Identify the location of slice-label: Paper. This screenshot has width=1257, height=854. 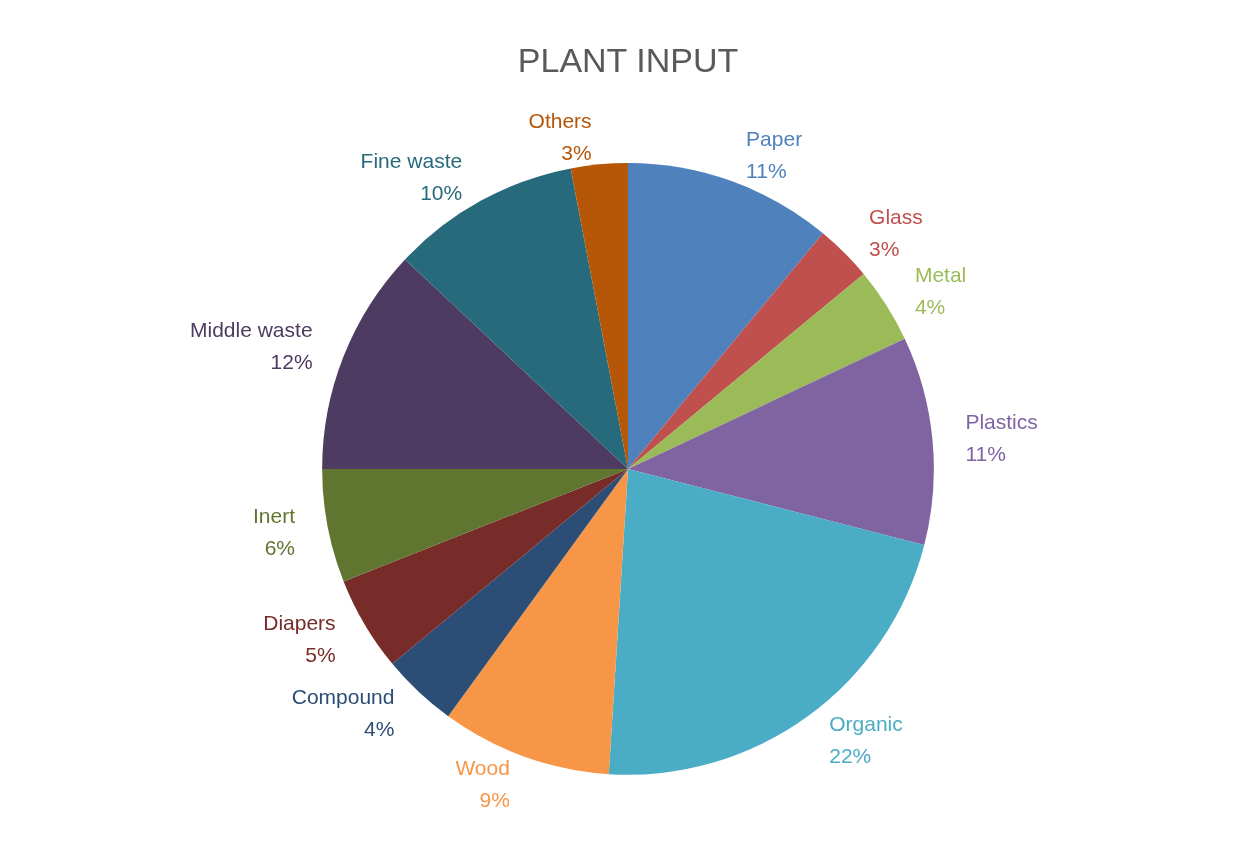
(774, 139).